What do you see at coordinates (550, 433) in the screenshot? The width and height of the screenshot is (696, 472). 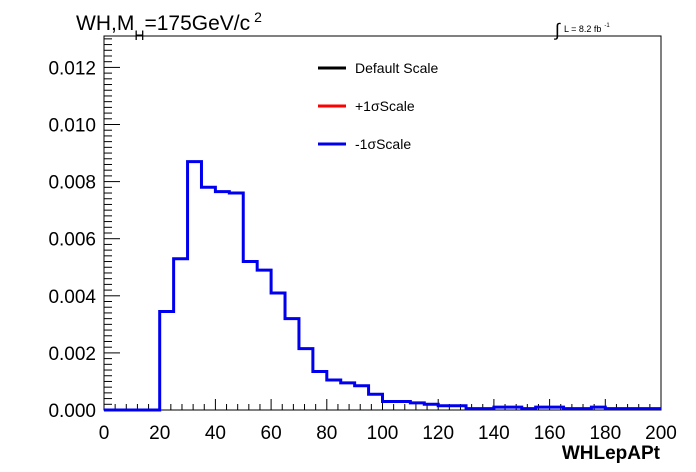 I see `x-tick-label: 160` at bounding box center [550, 433].